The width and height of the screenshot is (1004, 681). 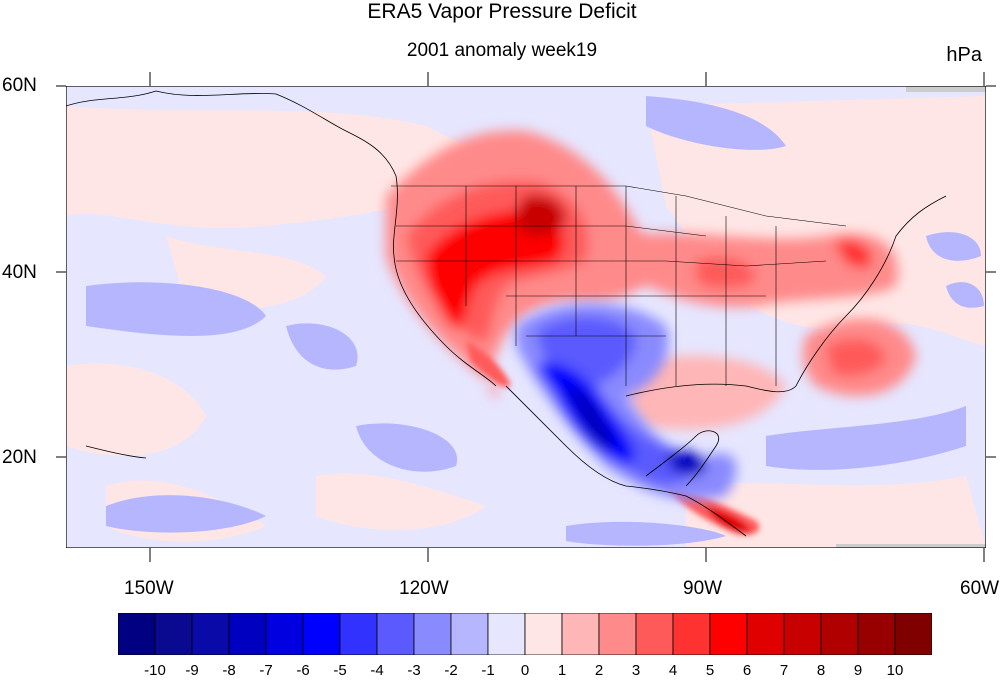 I want to click on colorbar-tick-label: -4, so click(x=377, y=670).